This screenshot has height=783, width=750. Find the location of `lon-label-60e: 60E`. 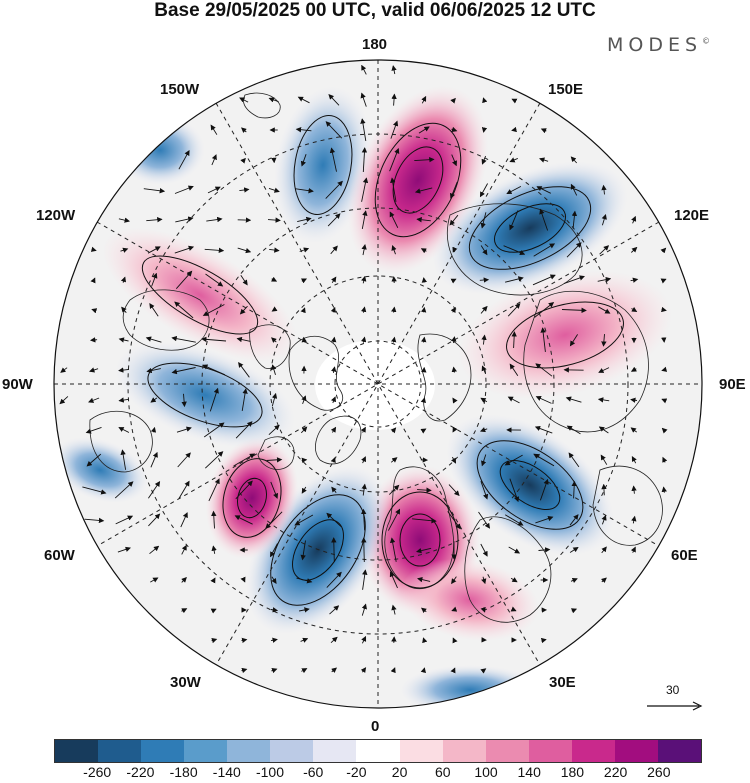

lon-label-60e: 60E is located at coordinates (684, 555).